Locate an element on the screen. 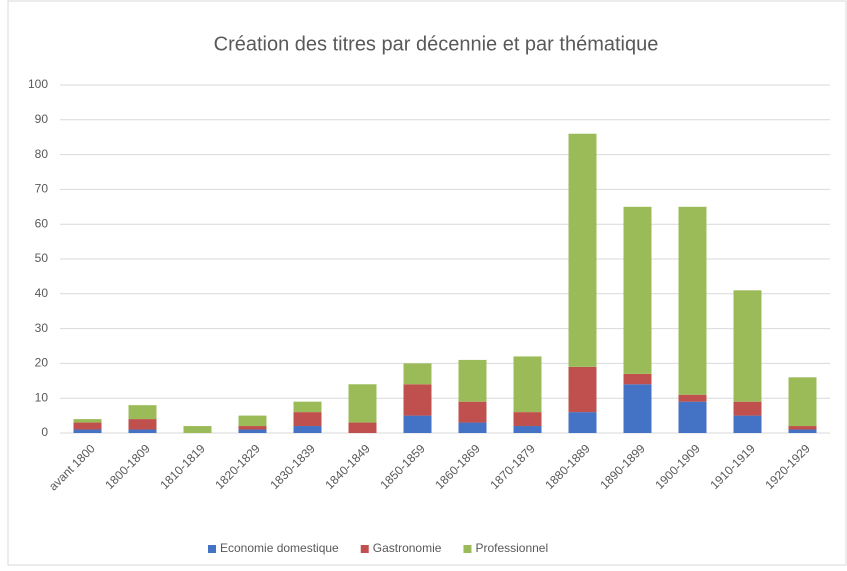  y-tick-label: 80 is located at coordinates (42, 154).